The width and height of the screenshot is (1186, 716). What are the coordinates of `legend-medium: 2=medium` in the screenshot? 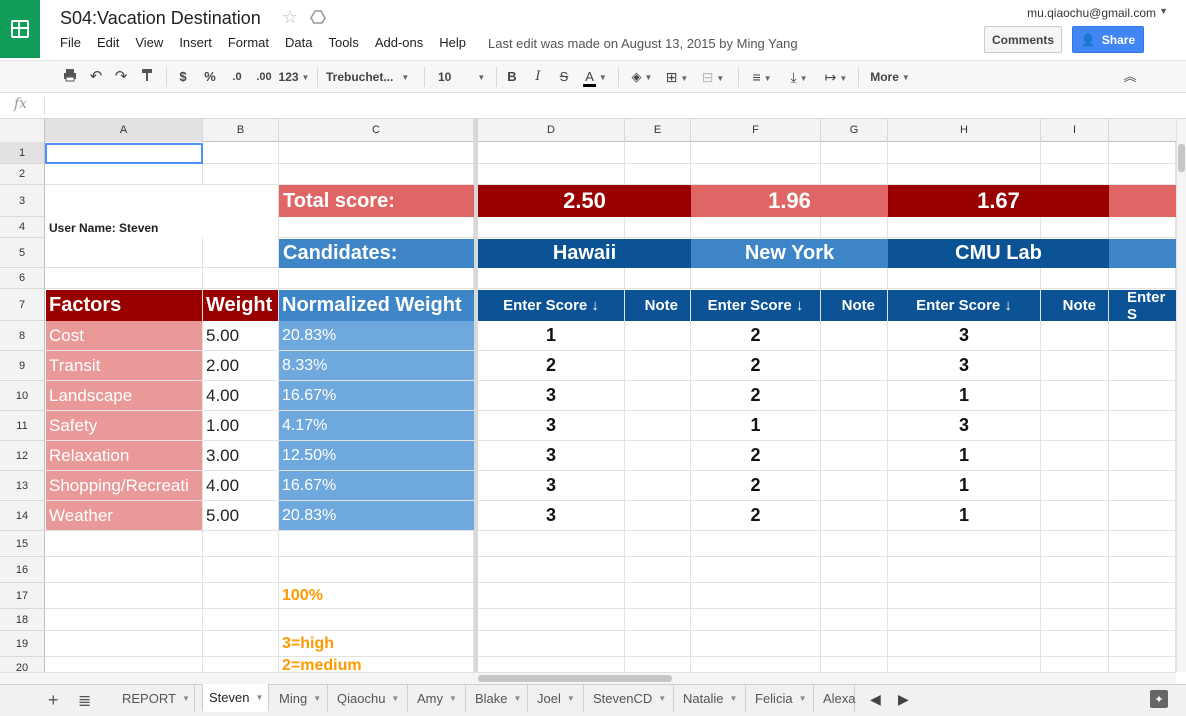 It's located at (322, 664).